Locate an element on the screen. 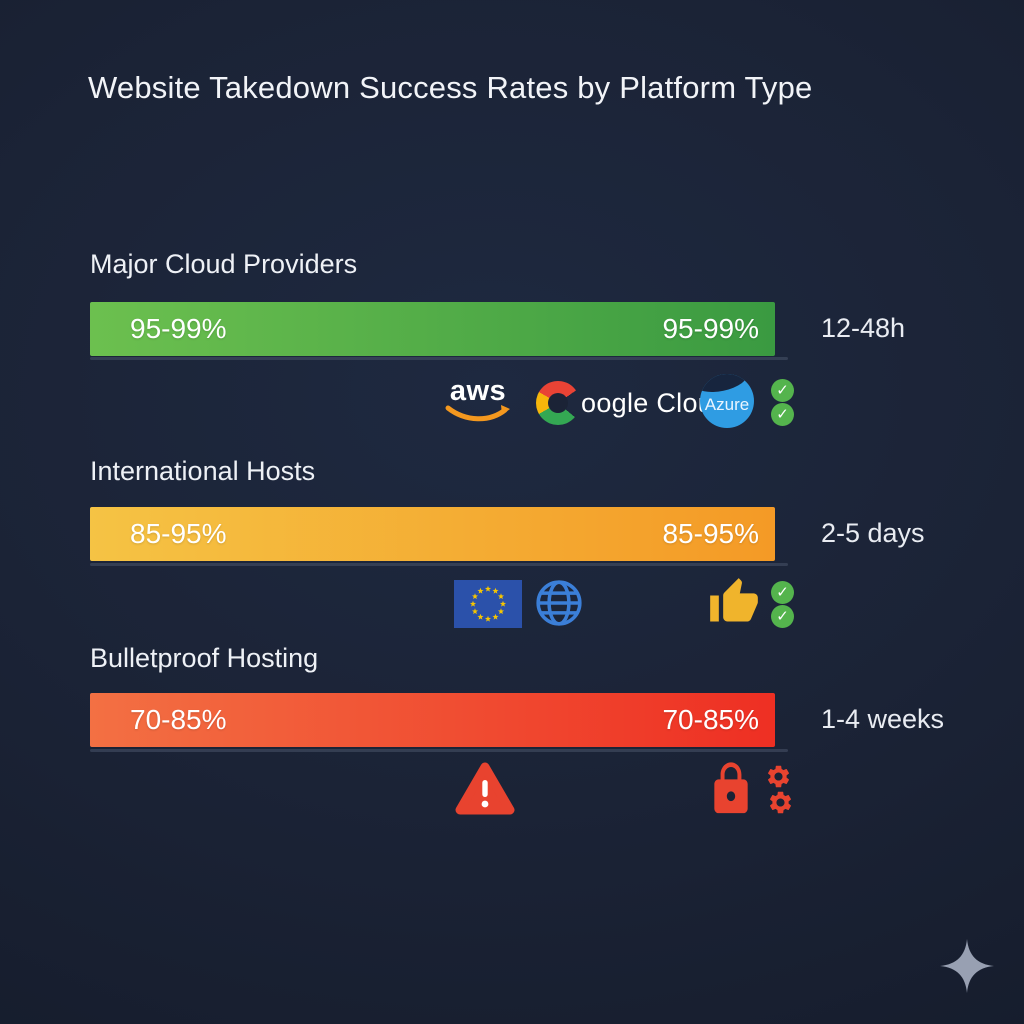 This screenshot has width=1024, height=1024. duration-label-major-cloud: 12-48h is located at coordinates (863, 328).